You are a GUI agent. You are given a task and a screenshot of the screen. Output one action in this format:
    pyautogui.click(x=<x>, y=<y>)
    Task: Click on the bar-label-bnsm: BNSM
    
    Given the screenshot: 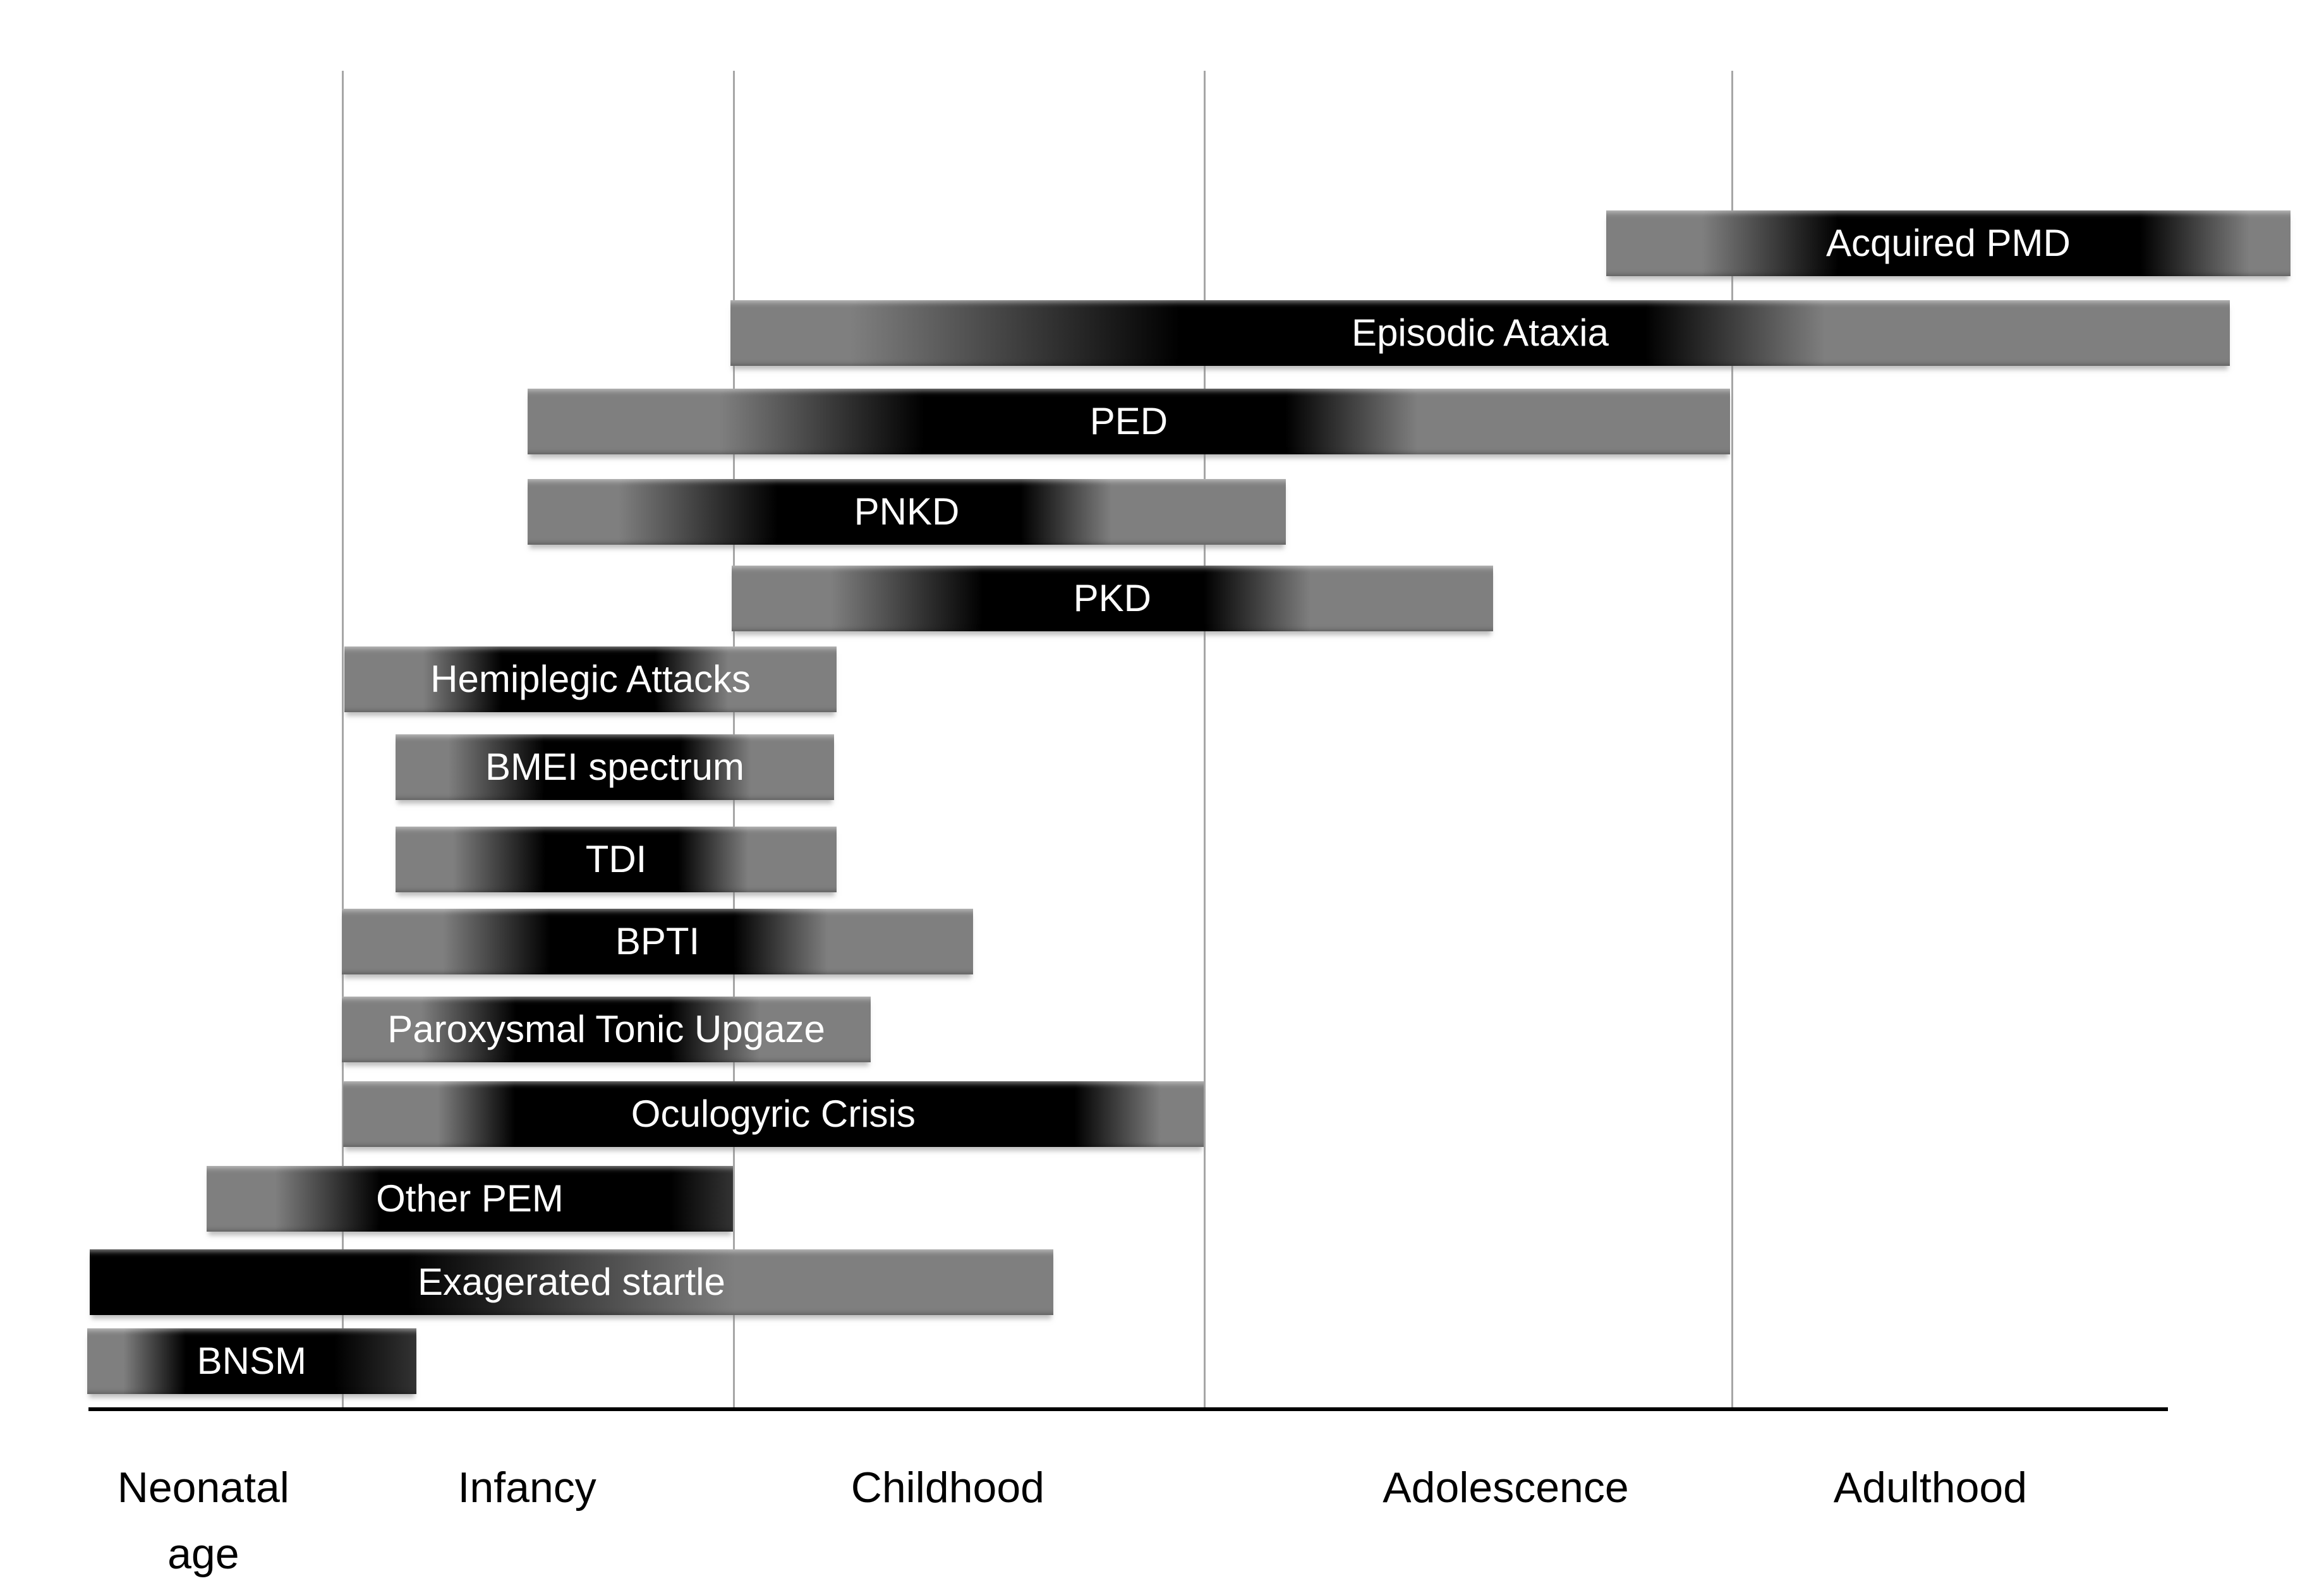 What is the action you would take?
    pyautogui.click(x=251, y=1360)
    